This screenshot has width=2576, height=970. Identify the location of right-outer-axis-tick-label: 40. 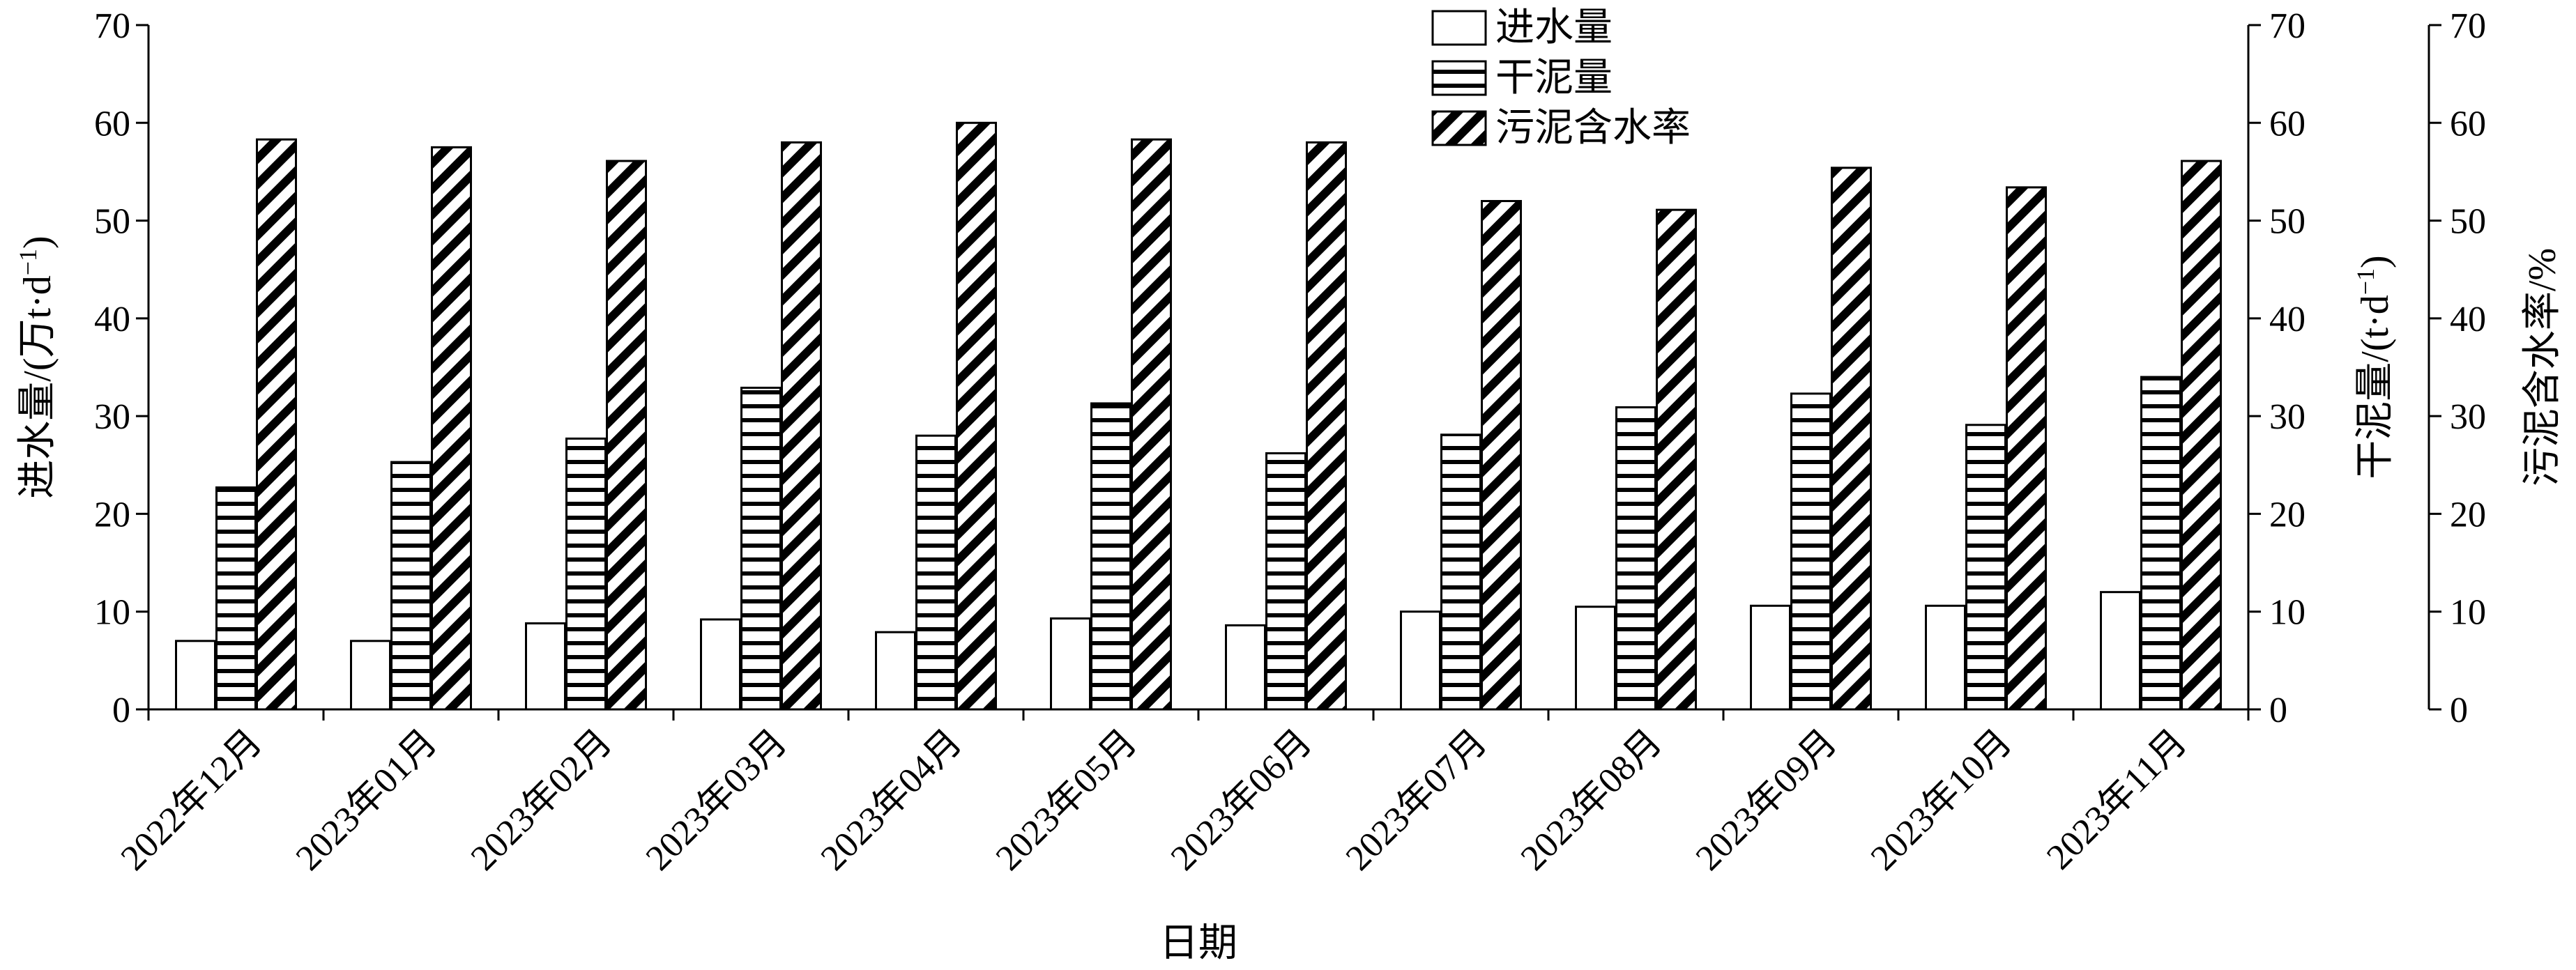
(2468, 319).